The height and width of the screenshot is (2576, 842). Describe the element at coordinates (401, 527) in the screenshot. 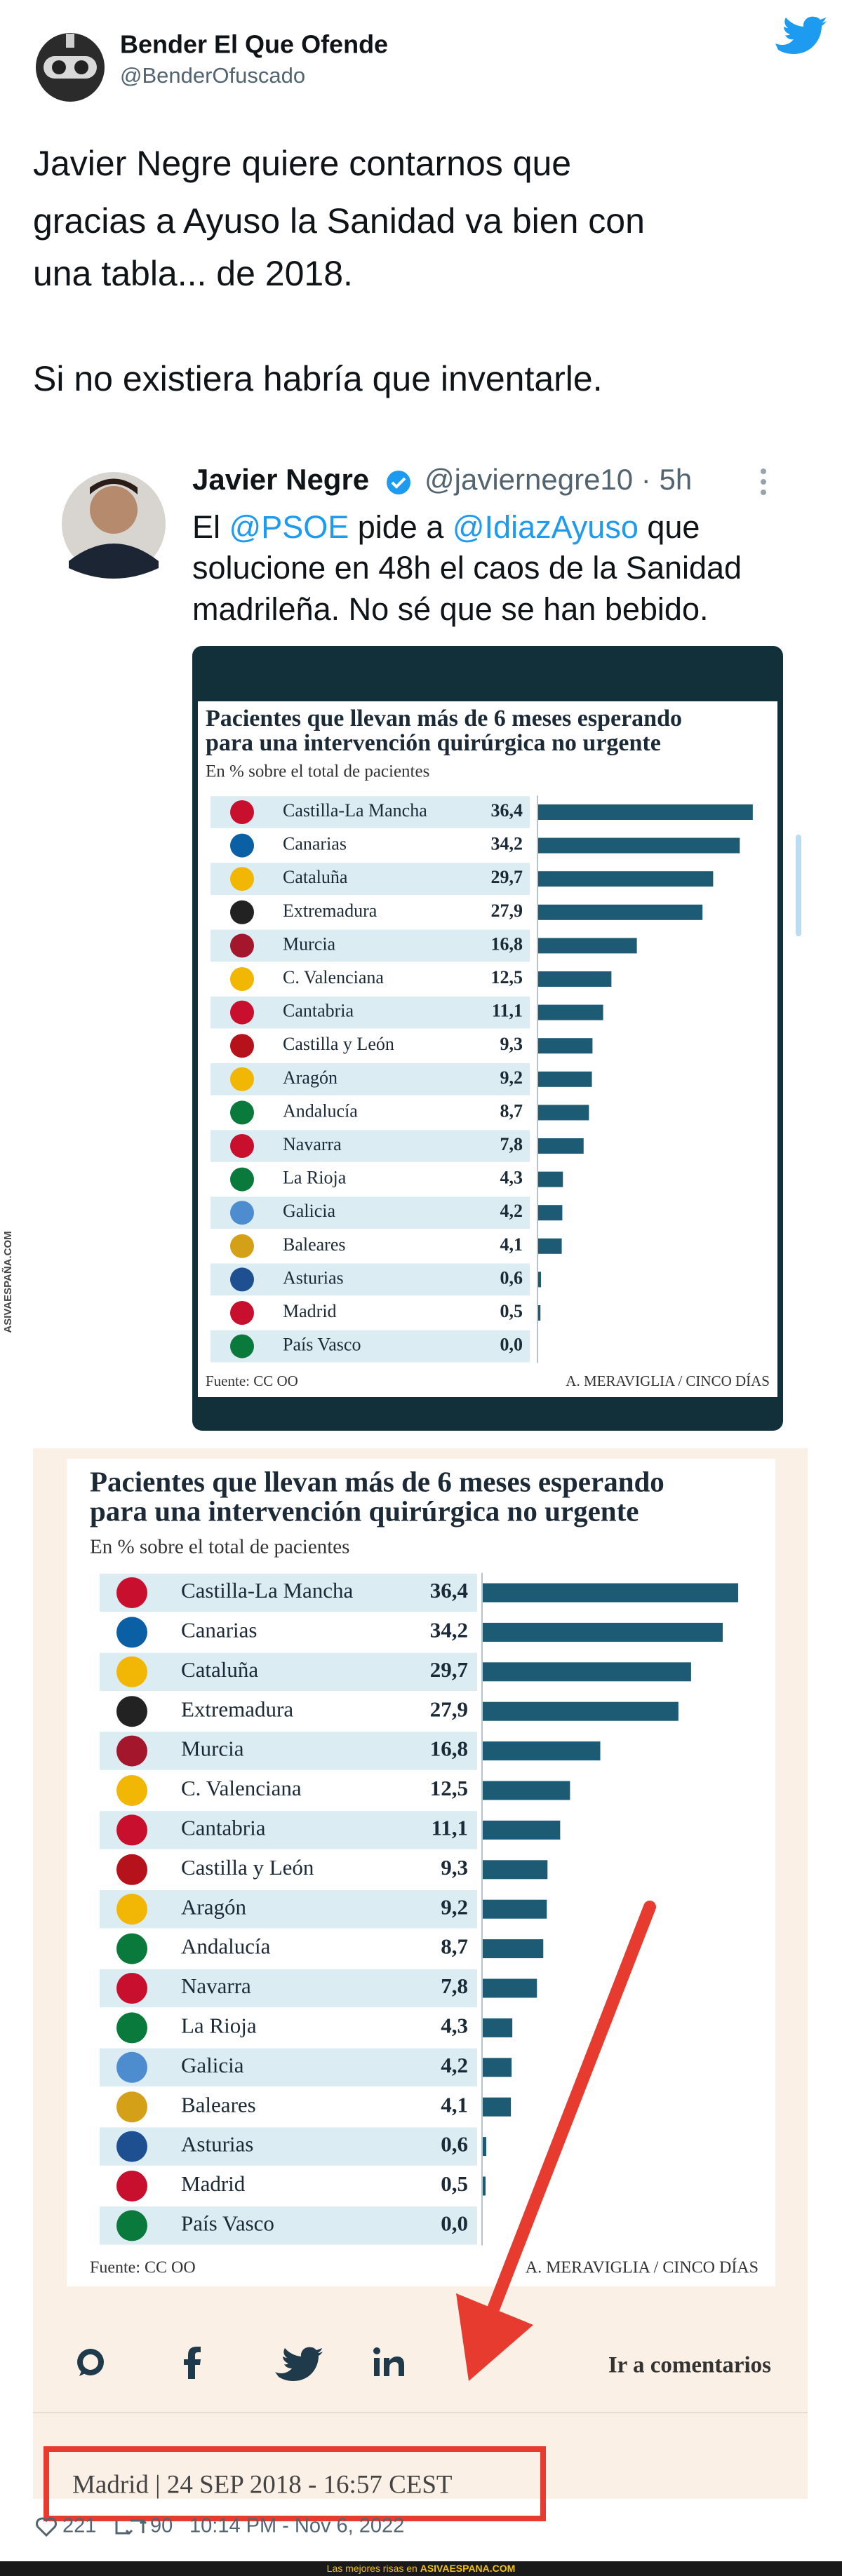

I see `text-segment: pide a` at that location.